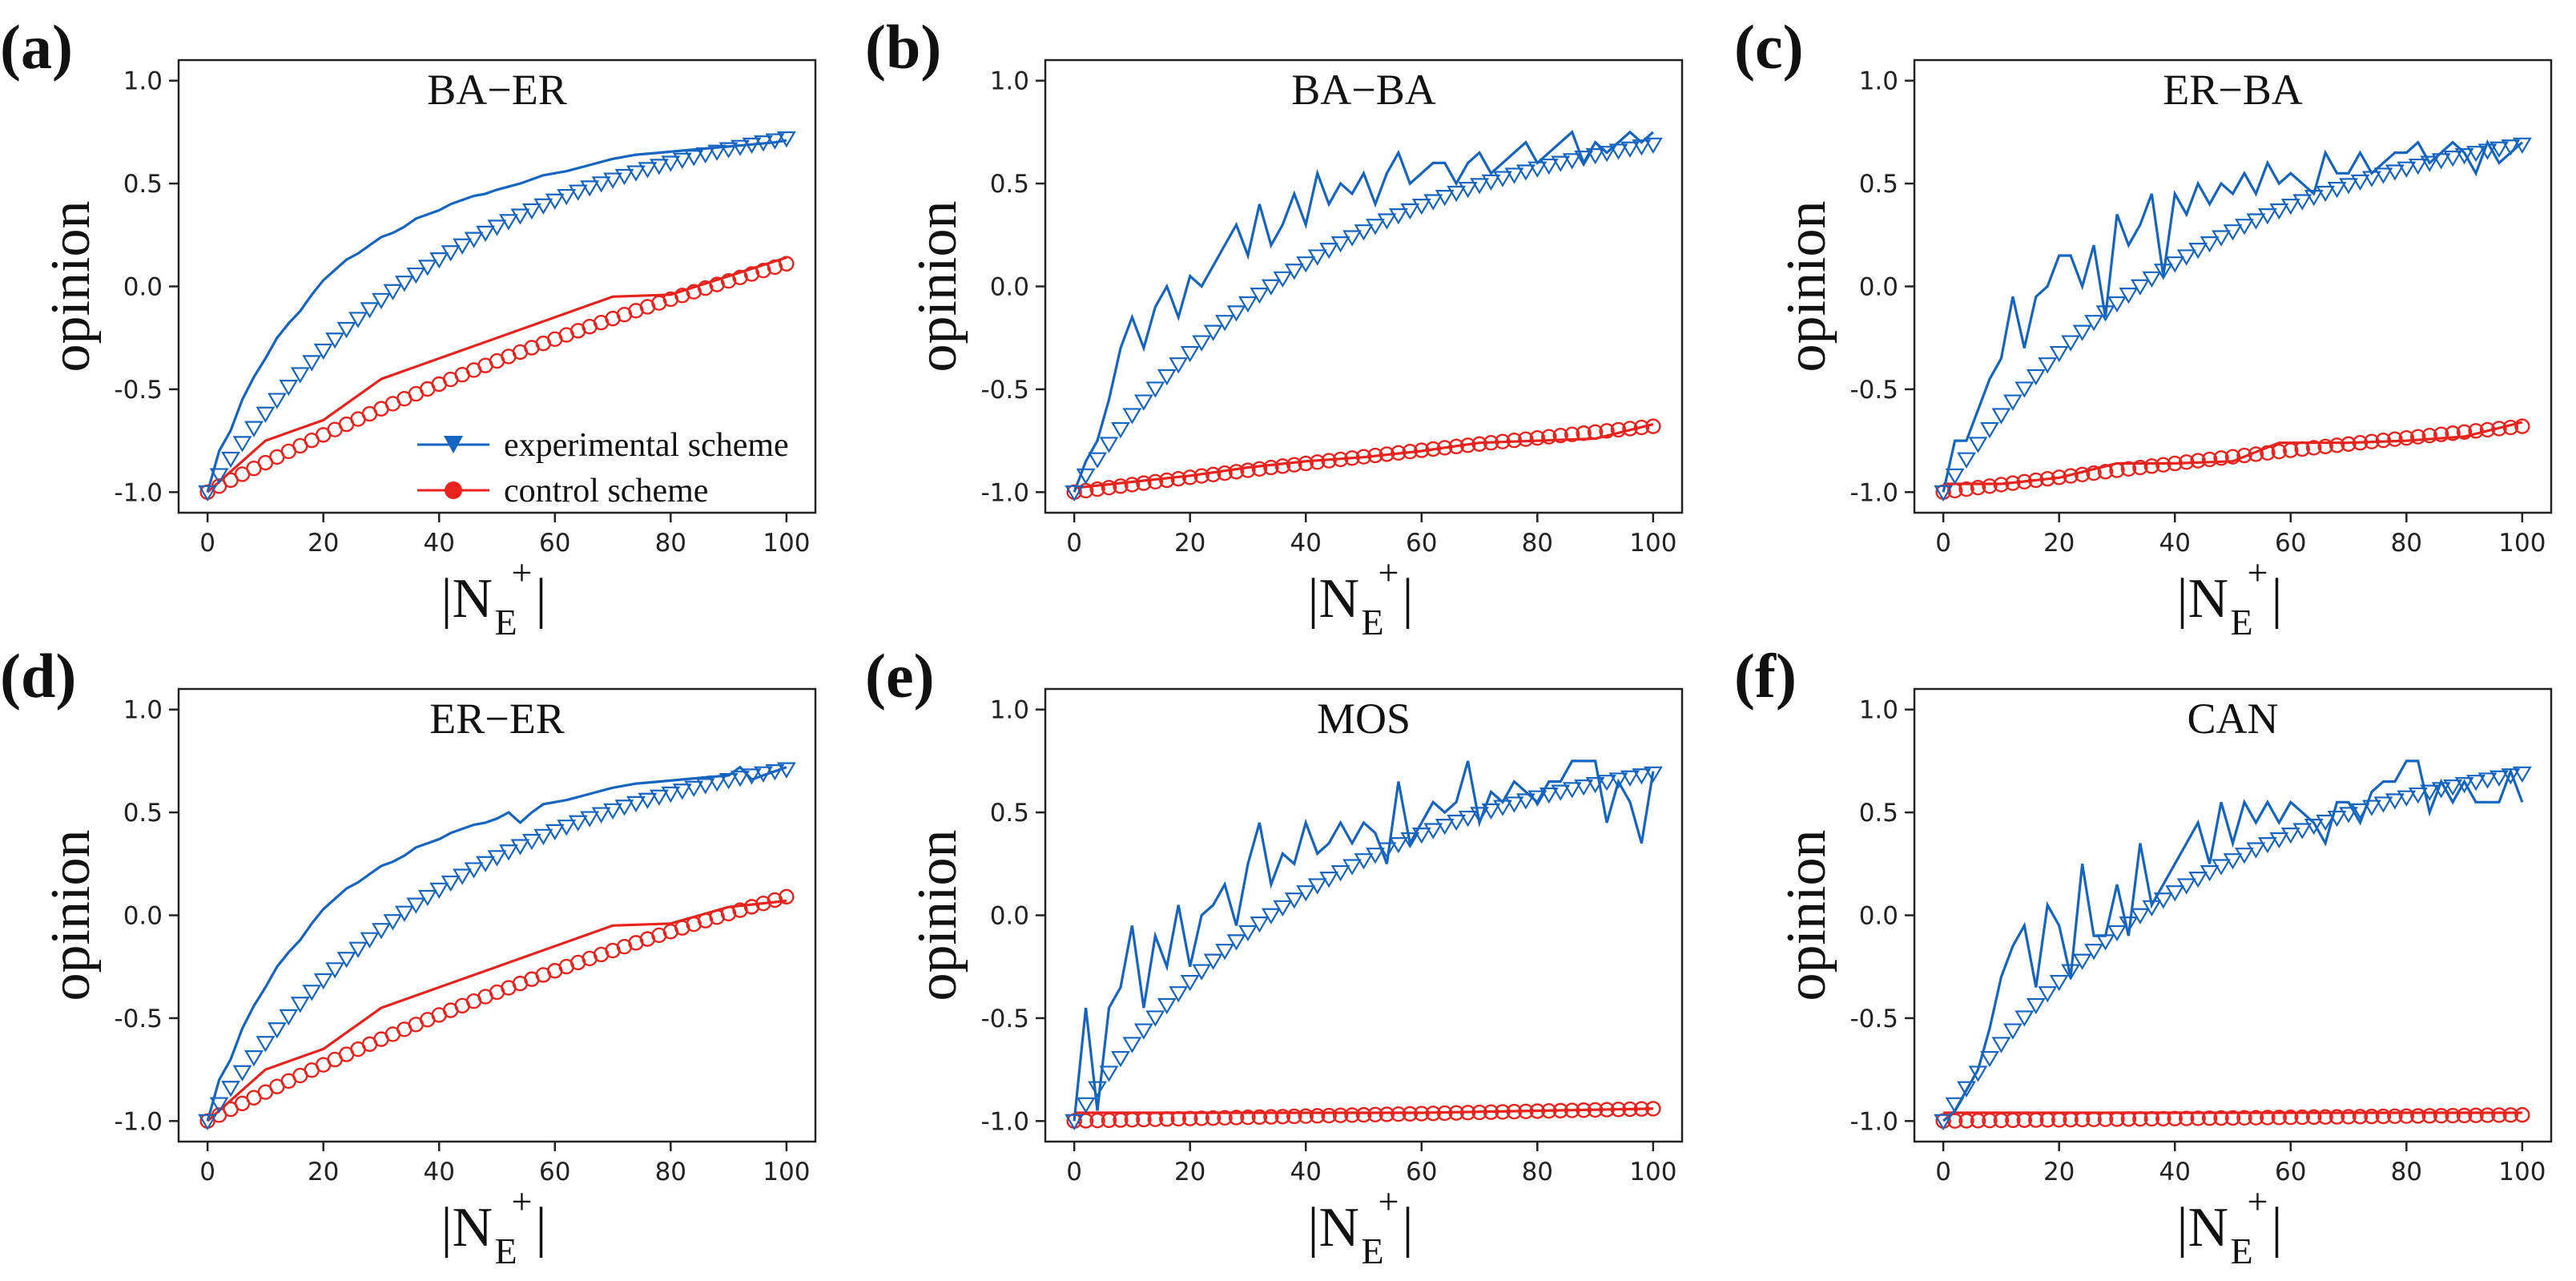  Describe the element at coordinates (554, 1172) in the screenshot. I see `x-tick-label: 60` at that location.